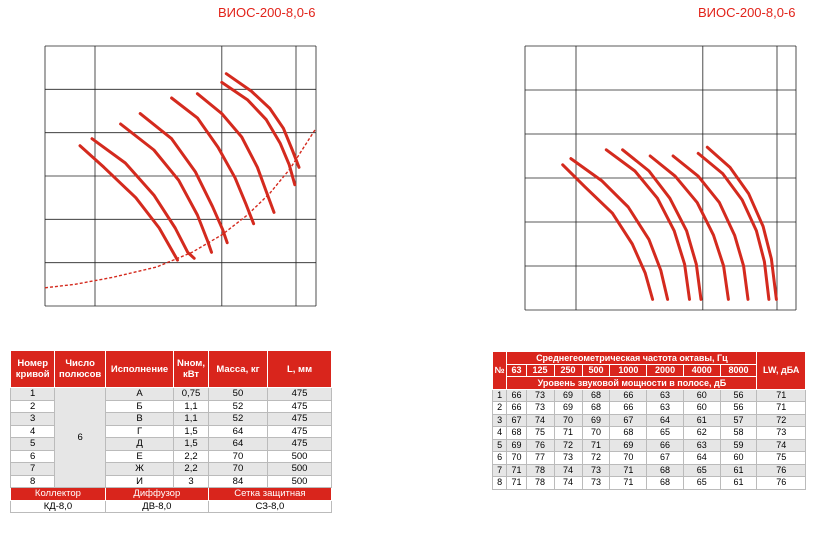  What do you see at coordinates (781, 370) in the screenshot?
I see `lw-header: LW, дБА` at bounding box center [781, 370].